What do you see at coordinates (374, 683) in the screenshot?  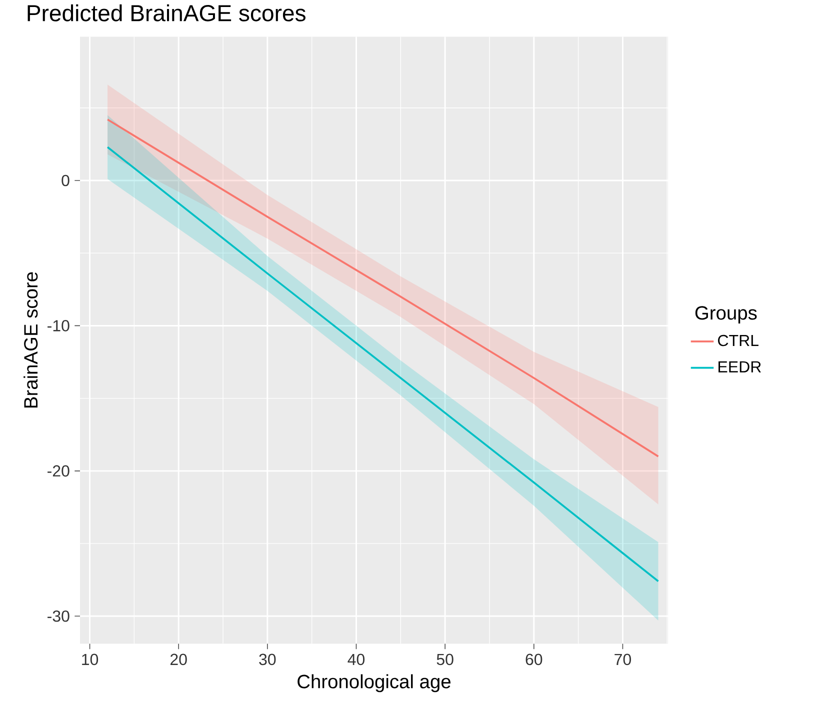 I see `x-axis-title: Chronological age` at bounding box center [374, 683].